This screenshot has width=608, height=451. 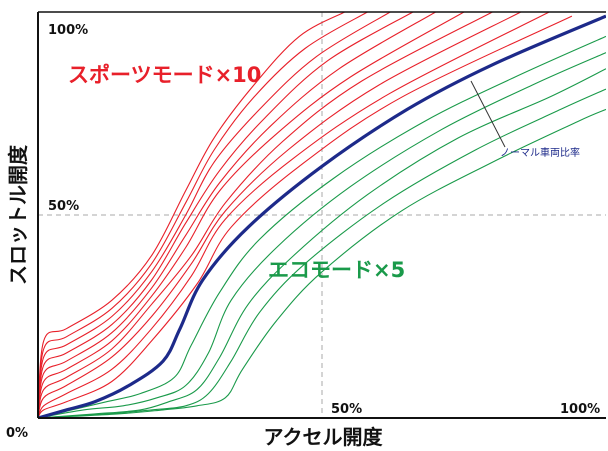 What do you see at coordinates (346, 409) in the screenshot?
I see `x-tick-label-50: 50%` at bounding box center [346, 409].